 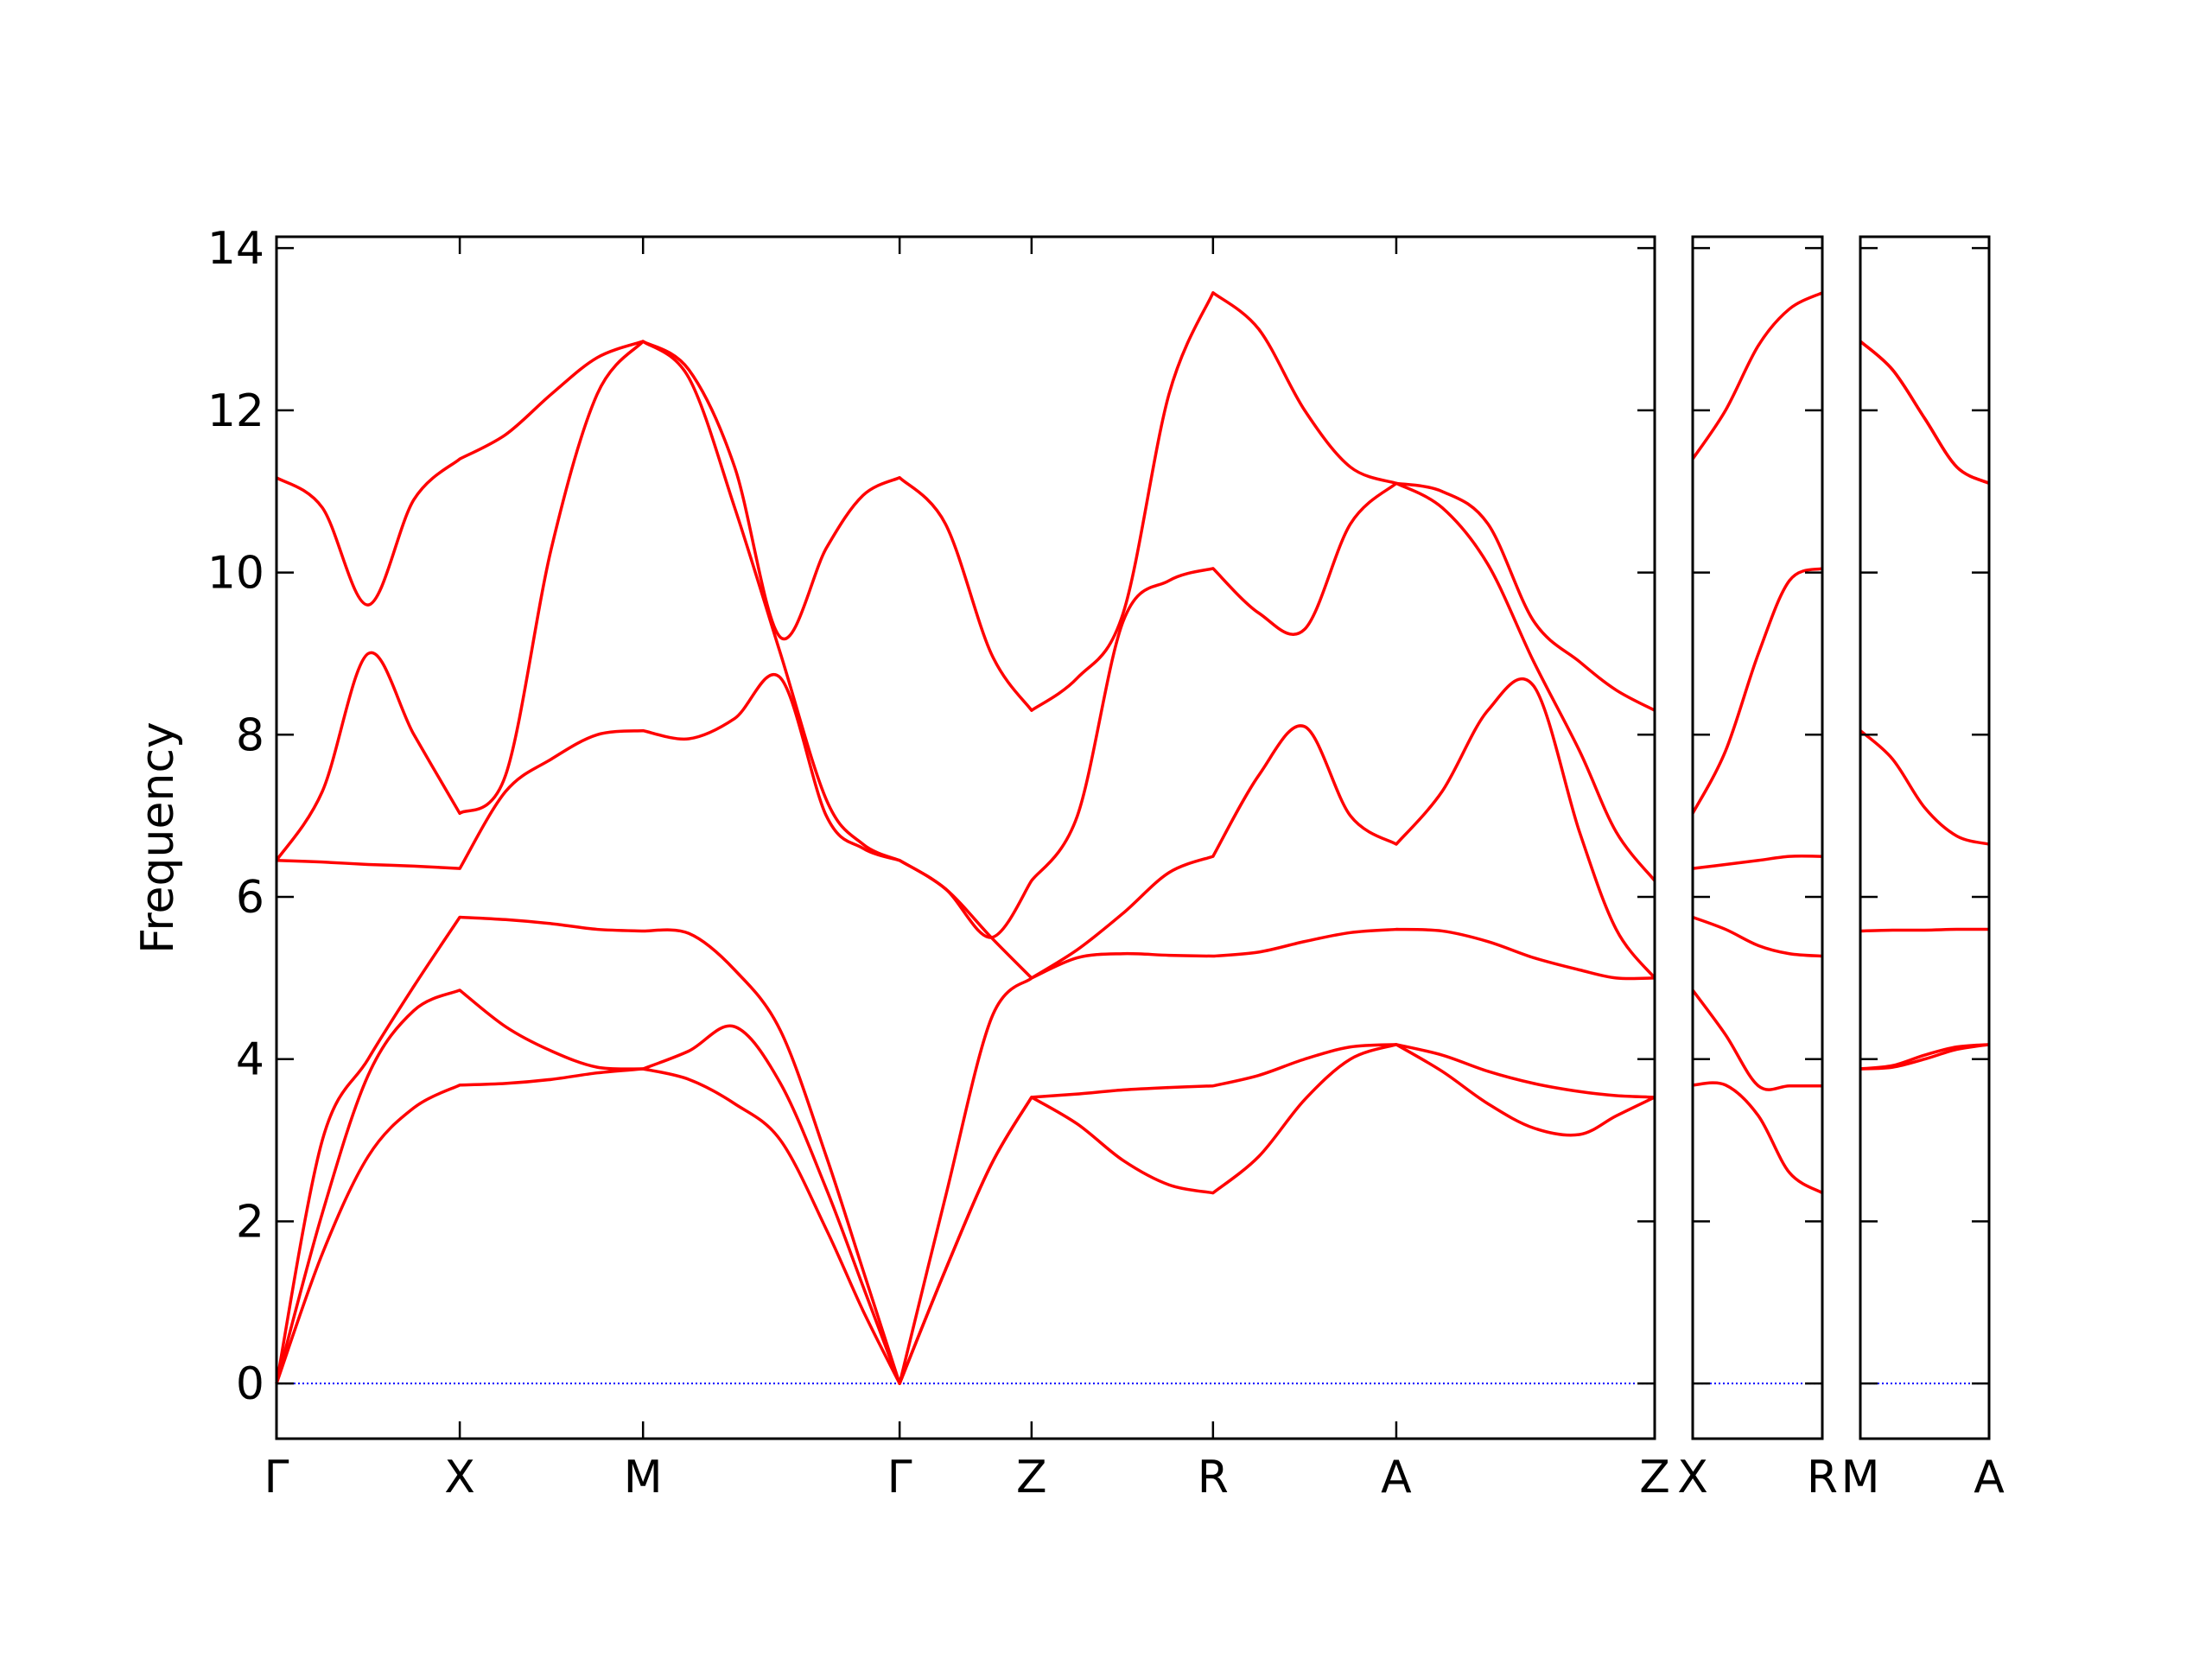 What do you see at coordinates (158, 837) in the screenshot?
I see `y-axis-label: Frequency` at bounding box center [158, 837].